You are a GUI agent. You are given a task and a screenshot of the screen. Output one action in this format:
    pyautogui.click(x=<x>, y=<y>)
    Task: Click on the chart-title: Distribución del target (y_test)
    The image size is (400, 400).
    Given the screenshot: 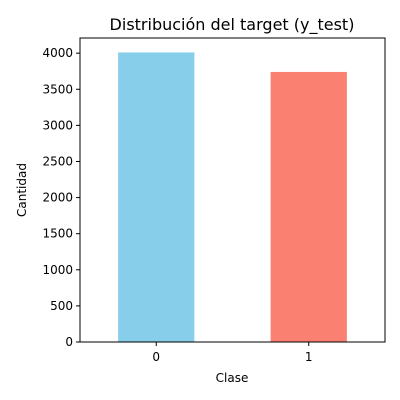 What is the action you would take?
    pyautogui.click(x=232, y=25)
    